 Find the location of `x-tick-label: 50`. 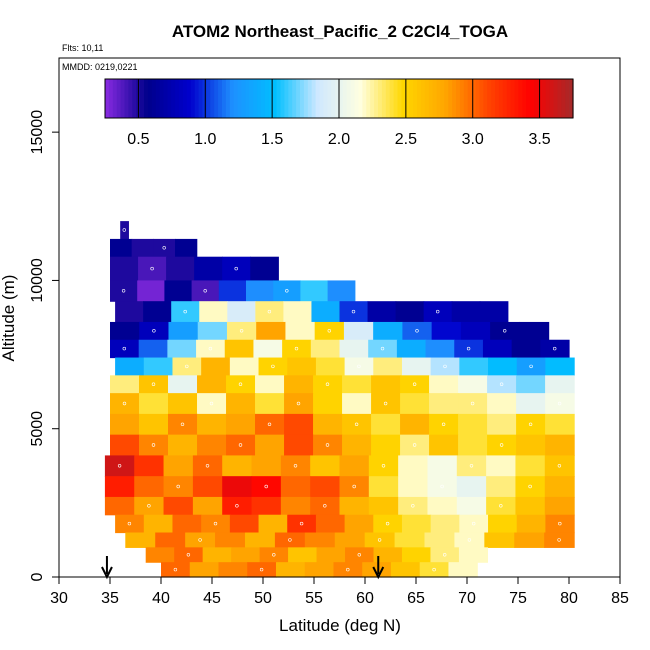

x-tick-label: 50 is located at coordinates (263, 598).